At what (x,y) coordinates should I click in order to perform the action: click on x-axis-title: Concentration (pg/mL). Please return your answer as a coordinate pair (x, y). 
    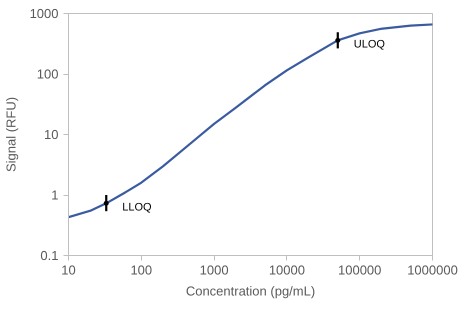
    Looking at the image, I should click on (251, 291).